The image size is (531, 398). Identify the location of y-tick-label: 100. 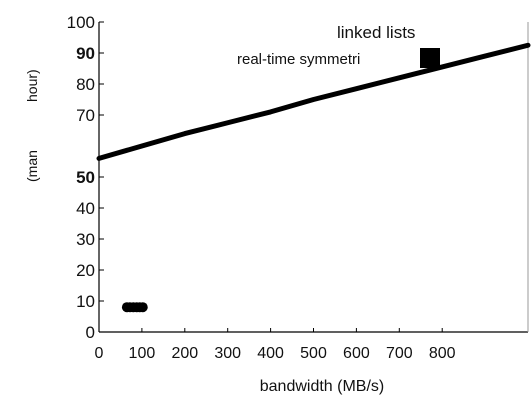
(81, 22).